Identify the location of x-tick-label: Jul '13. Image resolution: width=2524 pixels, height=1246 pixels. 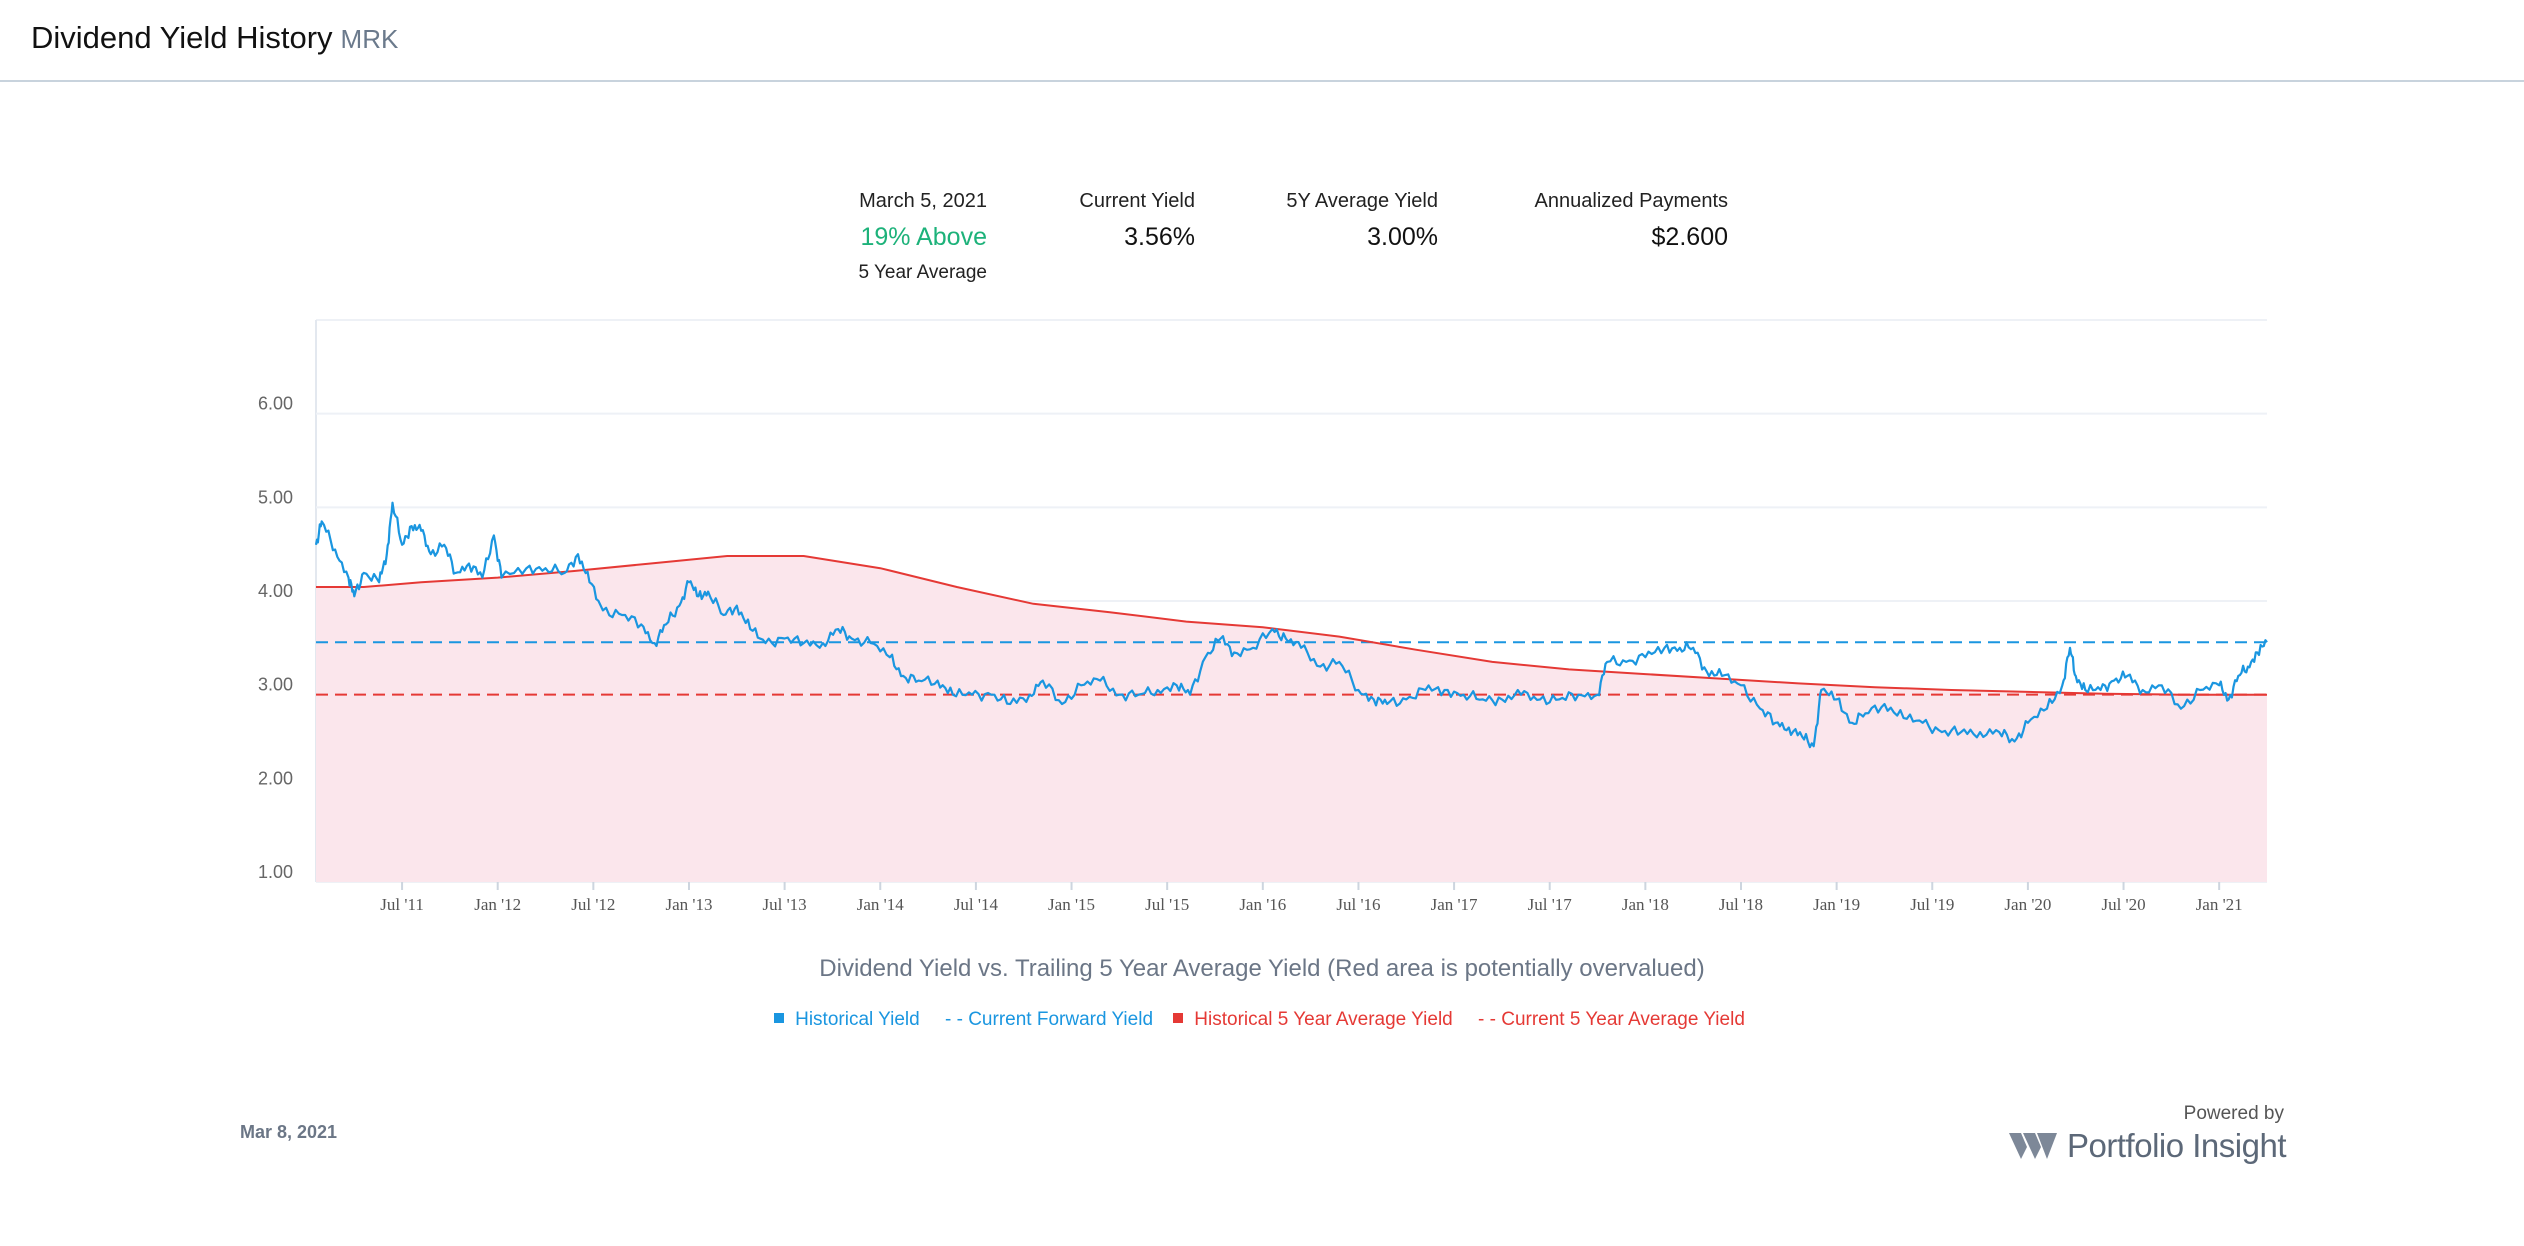
(785, 904).